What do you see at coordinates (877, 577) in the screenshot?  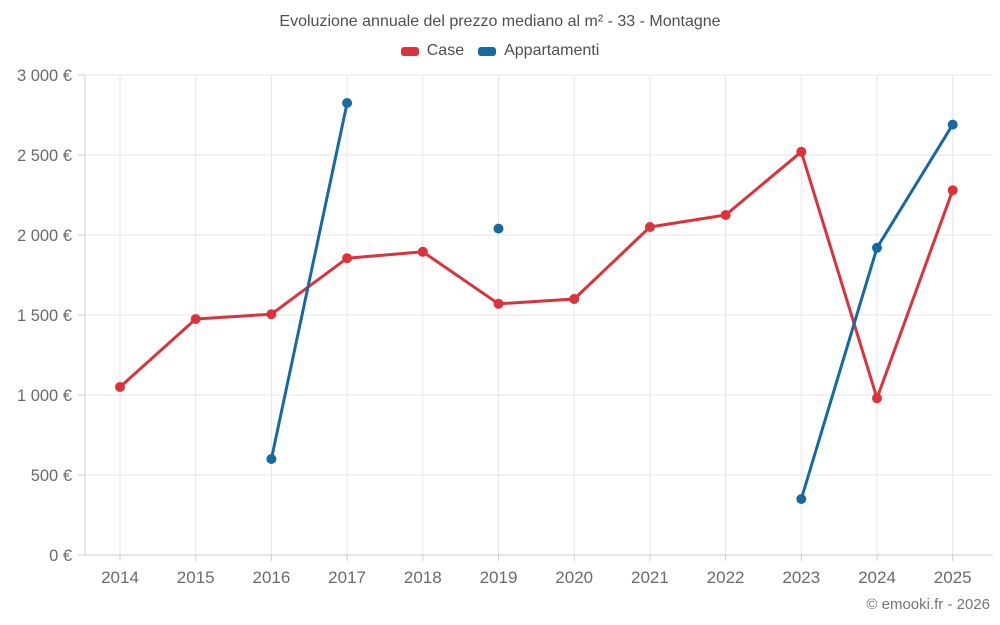 I see `x-tick-label: 2024` at bounding box center [877, 577].